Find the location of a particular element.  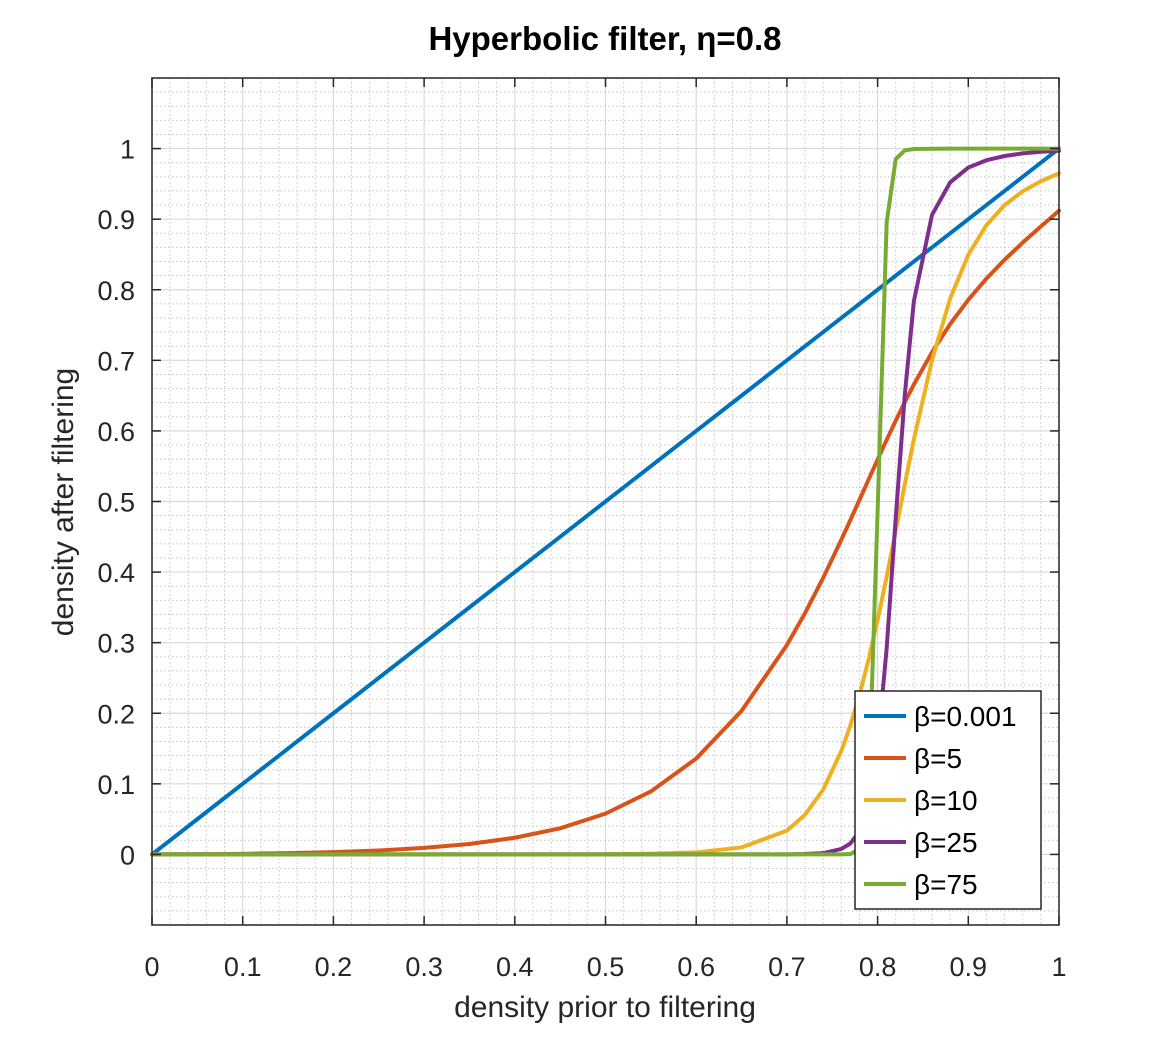

y-tick-label: 0.7 is located at coordinates (116, 361).